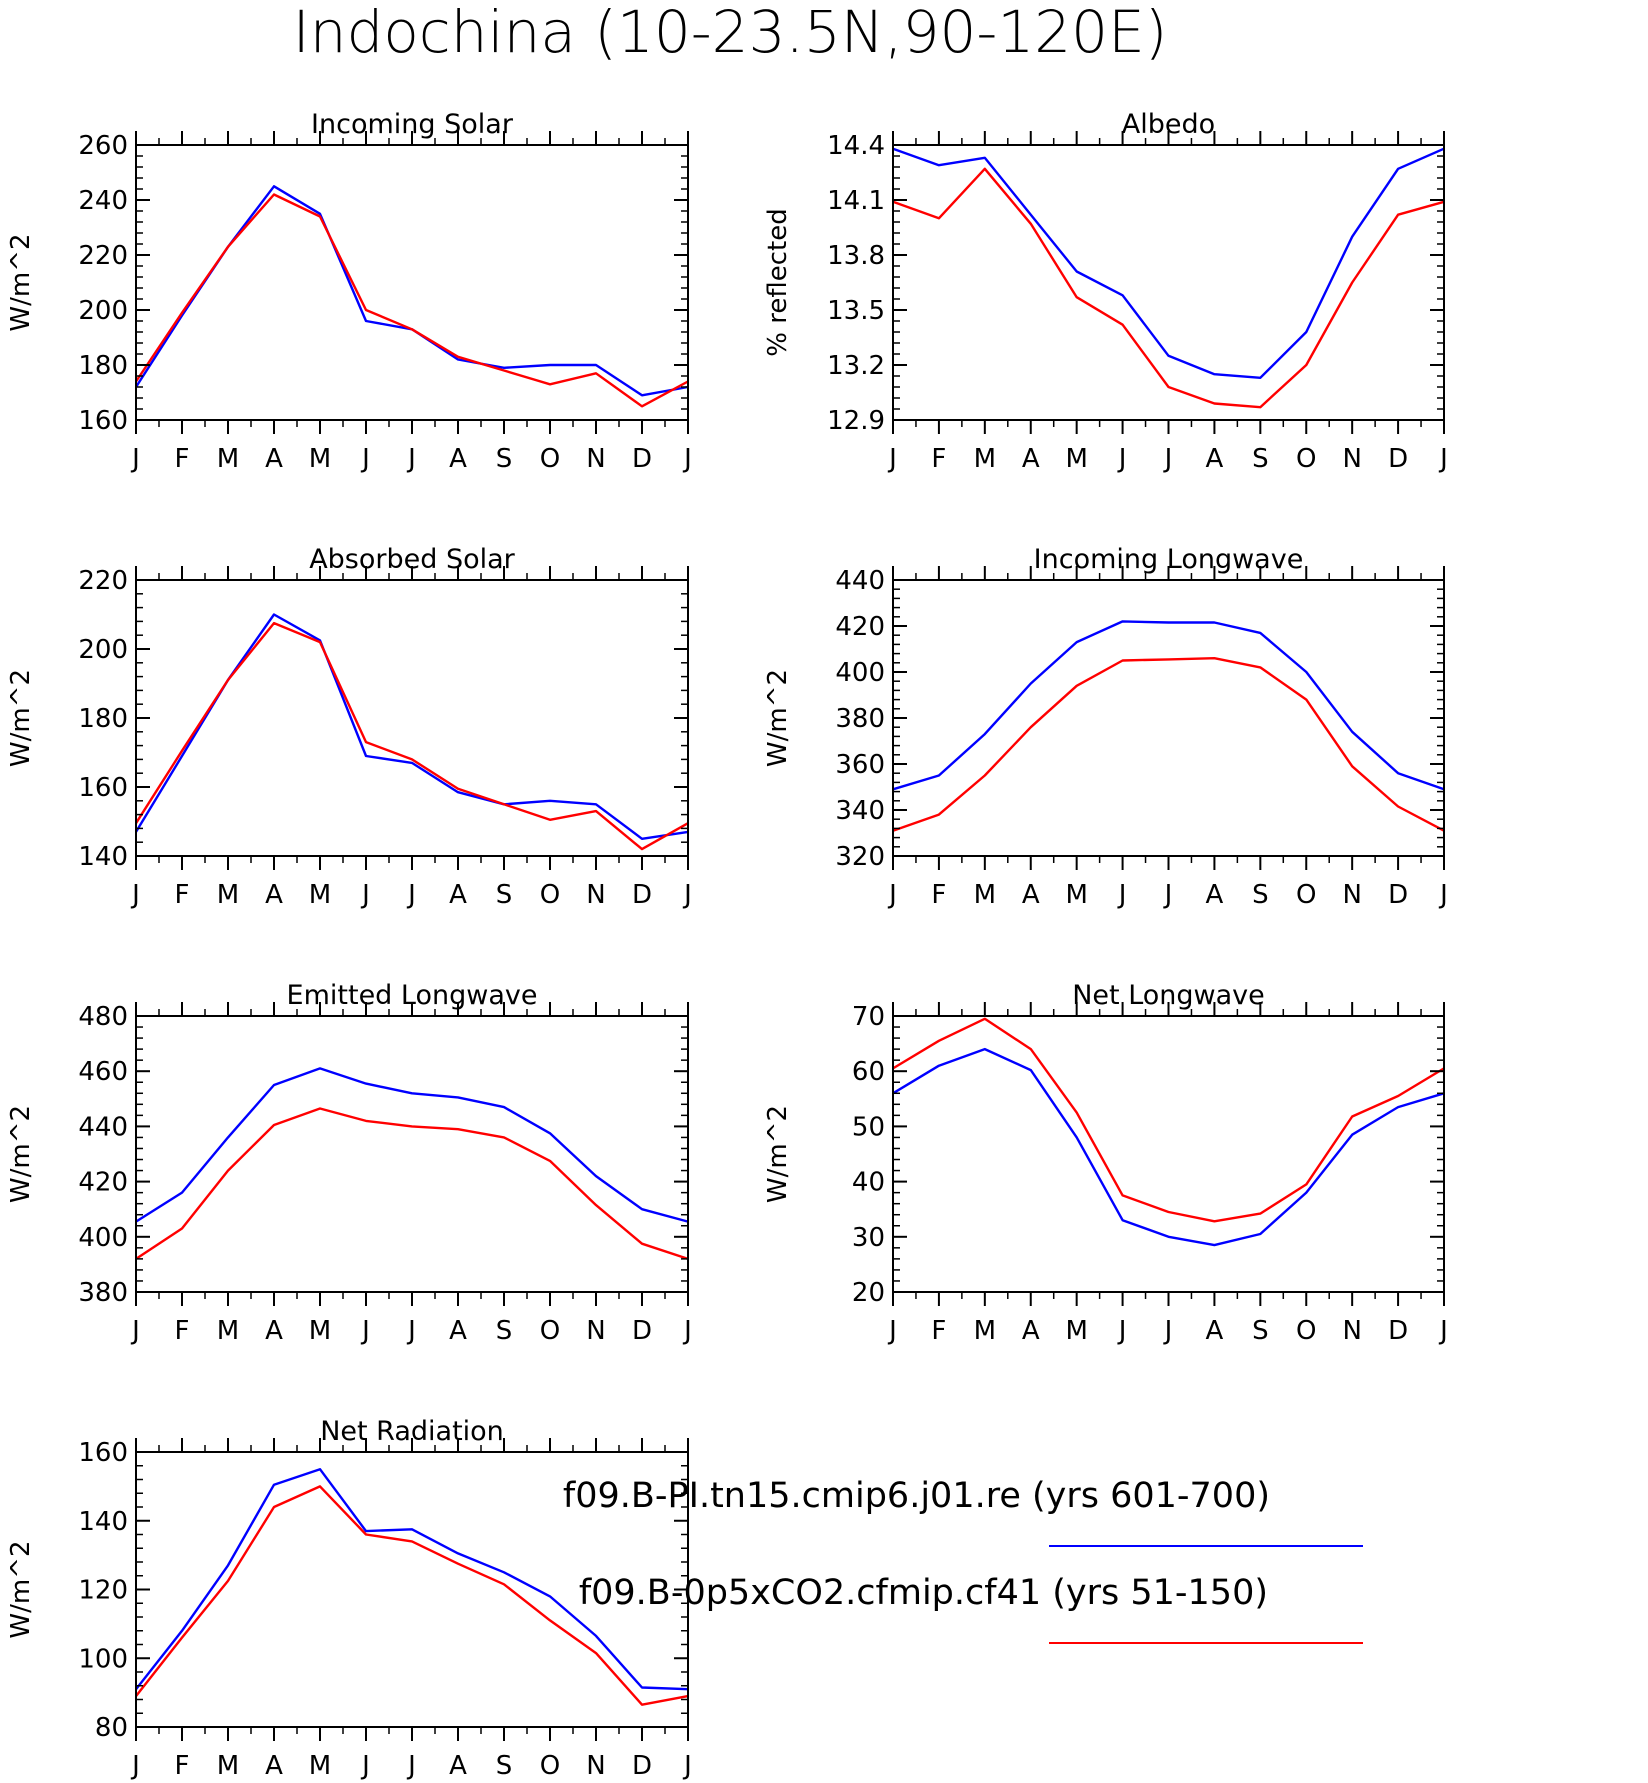  Describe the element at coordinates (103, 581) in the screenshot. I see `y-tick-label: 220` at that location.